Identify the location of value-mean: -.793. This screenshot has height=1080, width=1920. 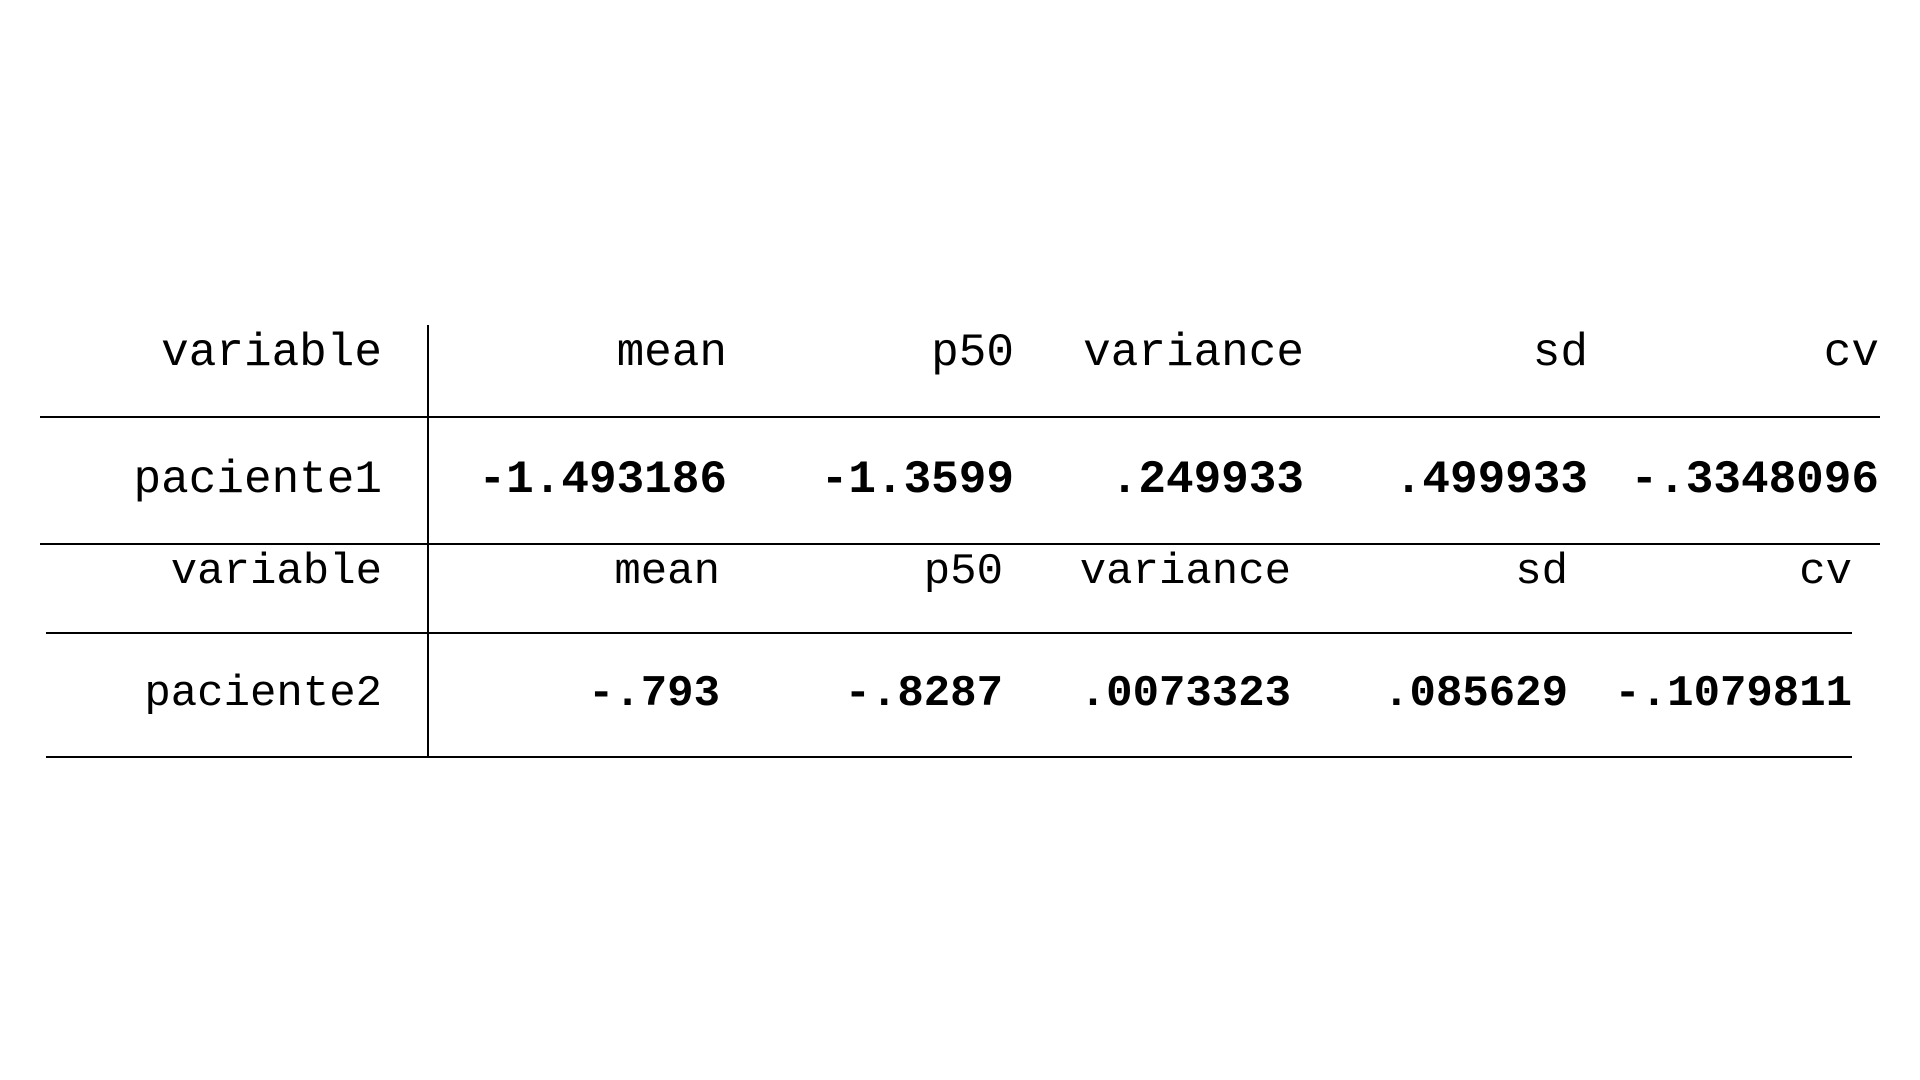
(653, 694).